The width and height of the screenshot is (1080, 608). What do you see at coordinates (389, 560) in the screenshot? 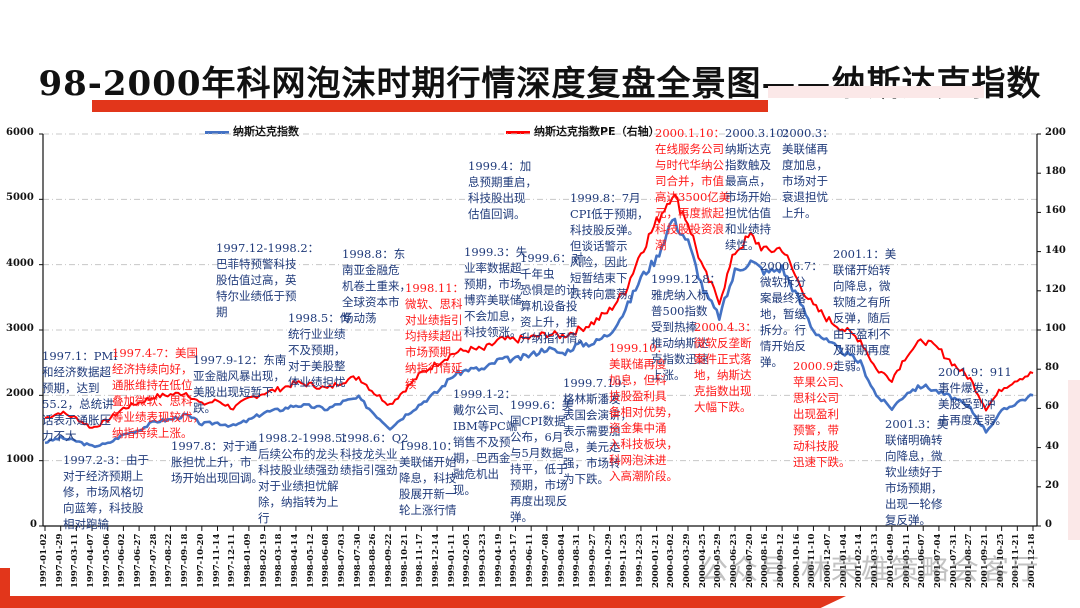
I see `x-tick-label: 1998-09-22` at bounding box center [389, 560].